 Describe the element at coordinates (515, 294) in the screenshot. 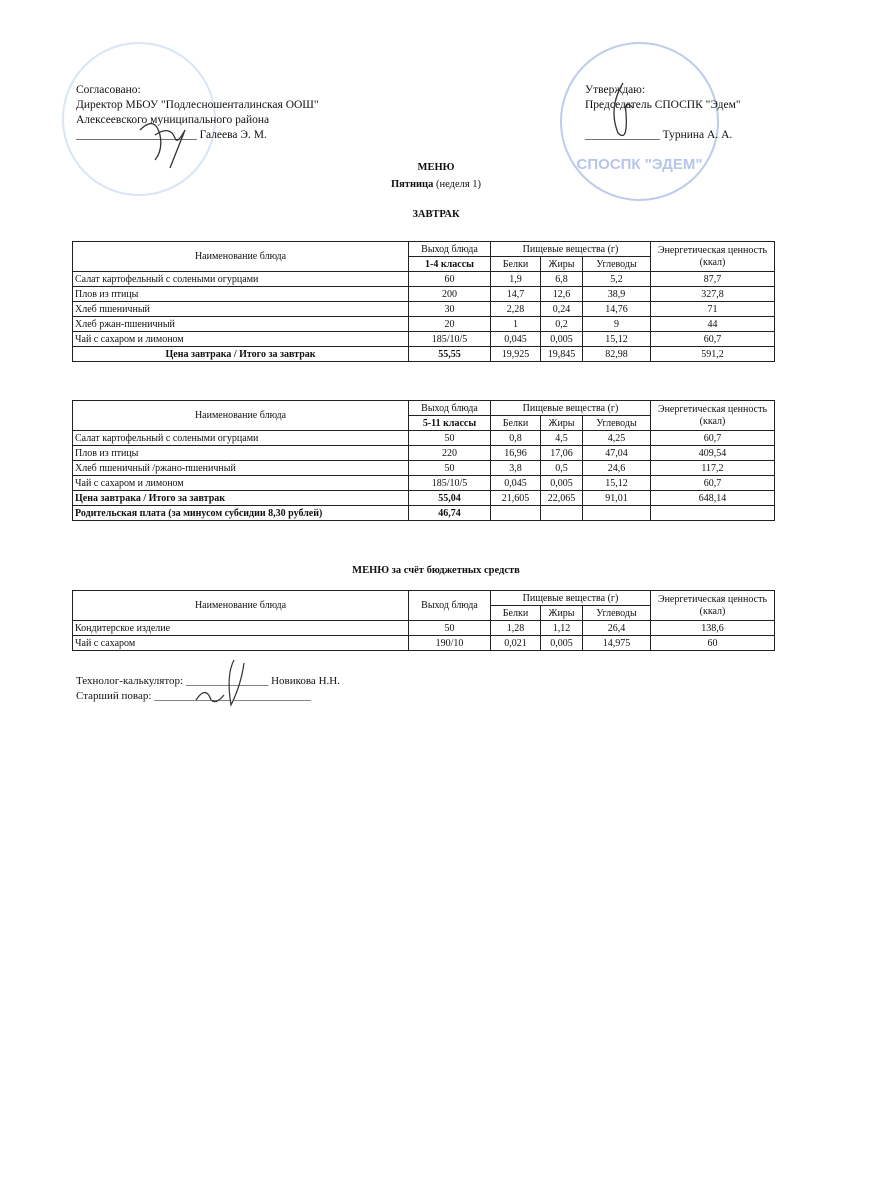

I see `protein: 14,7` at that location.